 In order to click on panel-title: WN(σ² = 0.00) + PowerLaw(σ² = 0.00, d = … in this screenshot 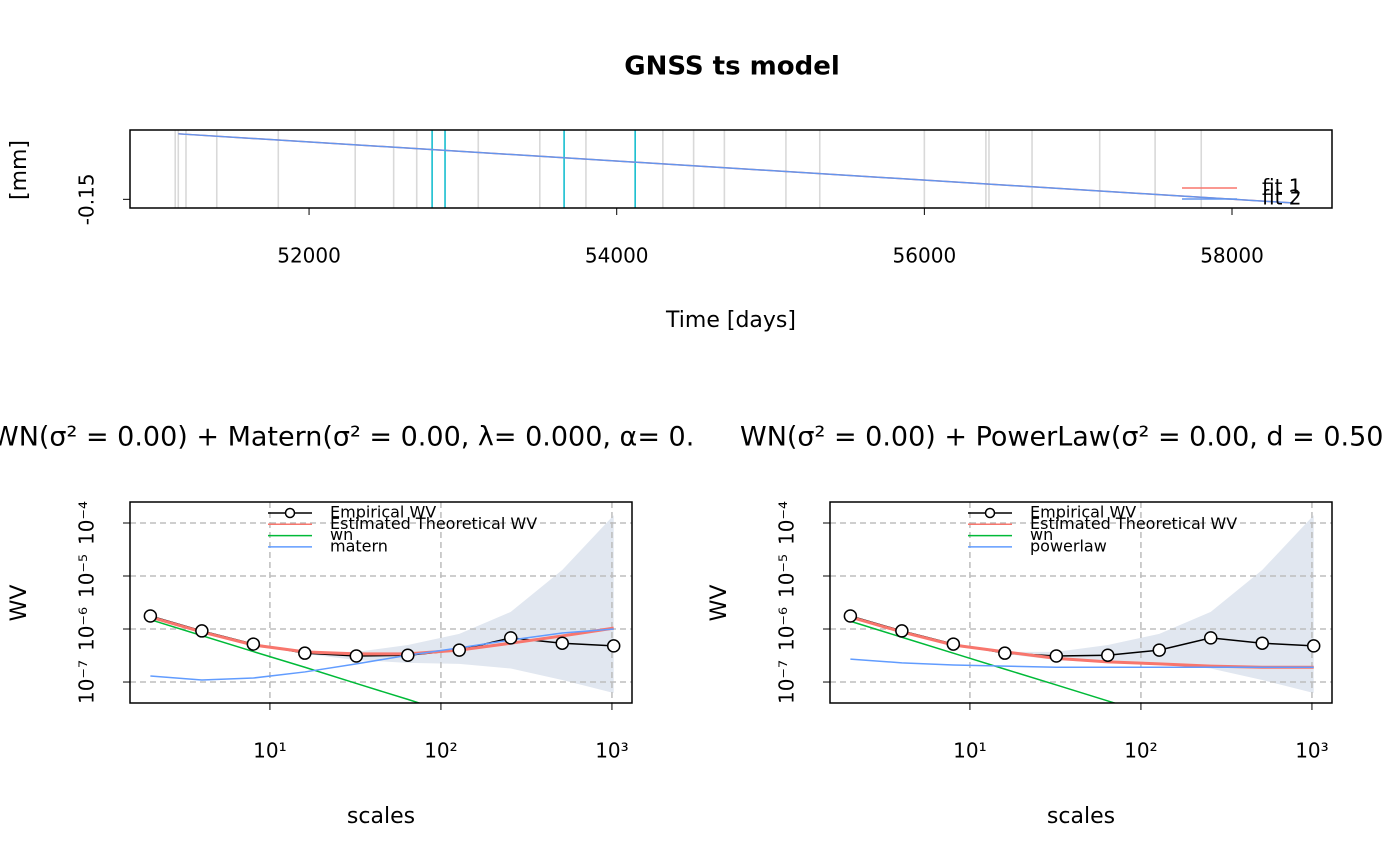, I will do `click(1061, 437)`.